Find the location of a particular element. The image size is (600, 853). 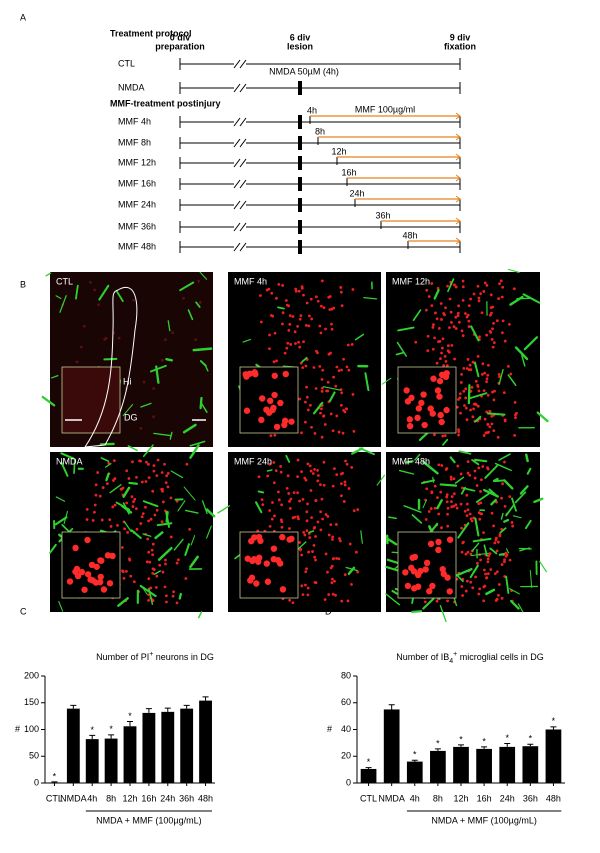

image-label: MMF 4h is located at coordinates (250, 281).